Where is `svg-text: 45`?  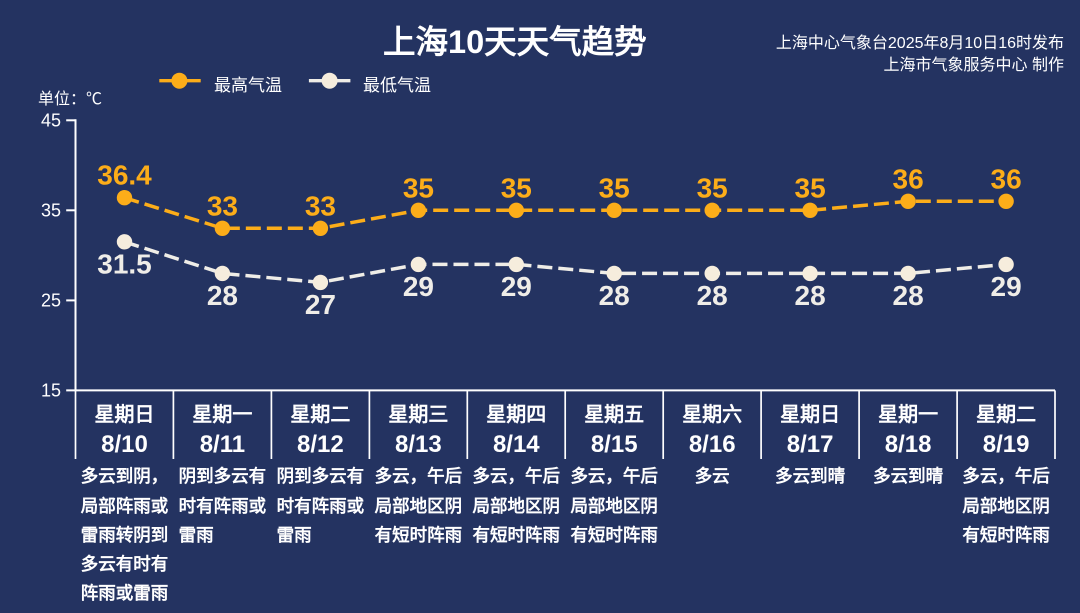
svg-text: 45 is located at coordinates (51, 121).